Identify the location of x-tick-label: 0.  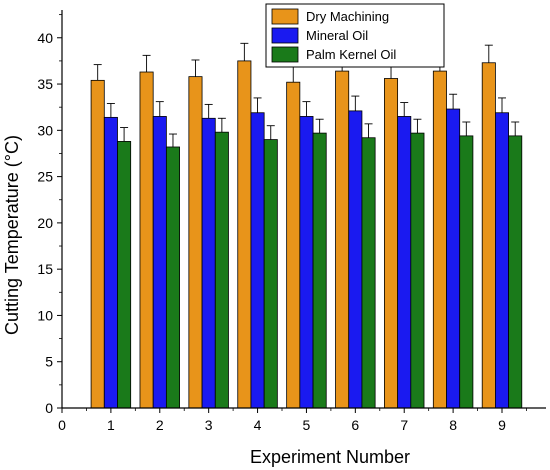
(62, 425).